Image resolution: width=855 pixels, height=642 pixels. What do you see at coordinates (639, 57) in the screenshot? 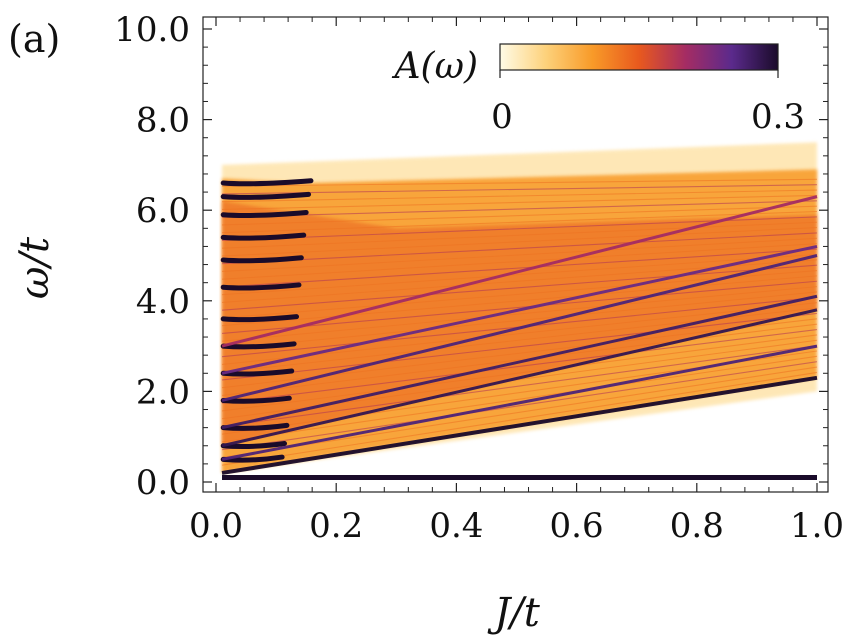
I see `colorbar-gradient` at bounding box center [639, 57].